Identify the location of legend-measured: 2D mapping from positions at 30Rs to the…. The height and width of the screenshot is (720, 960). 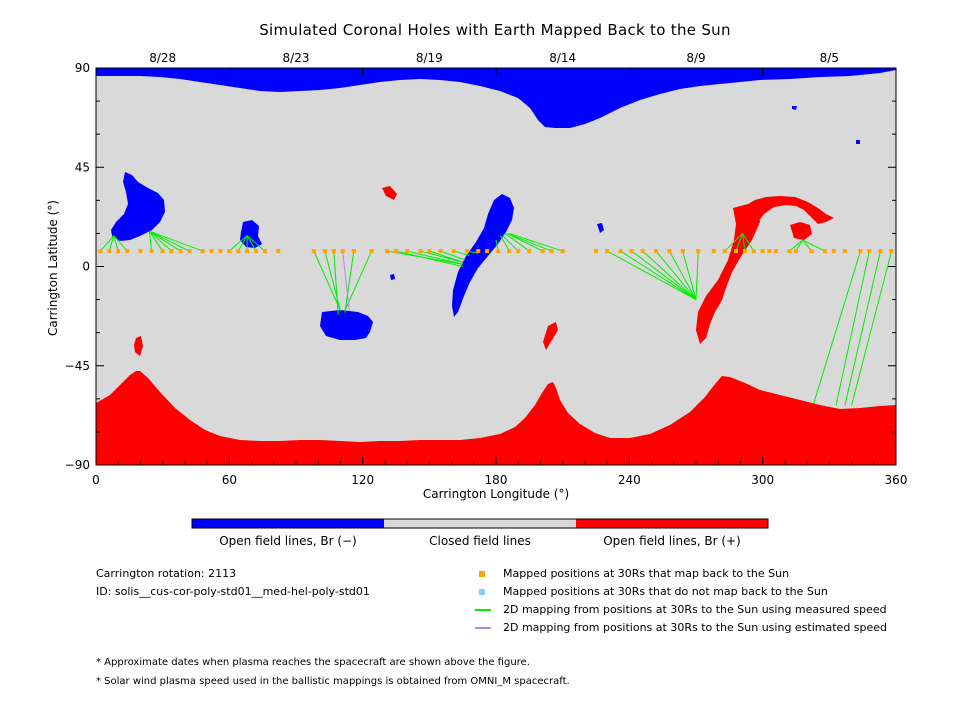
(681, 609).